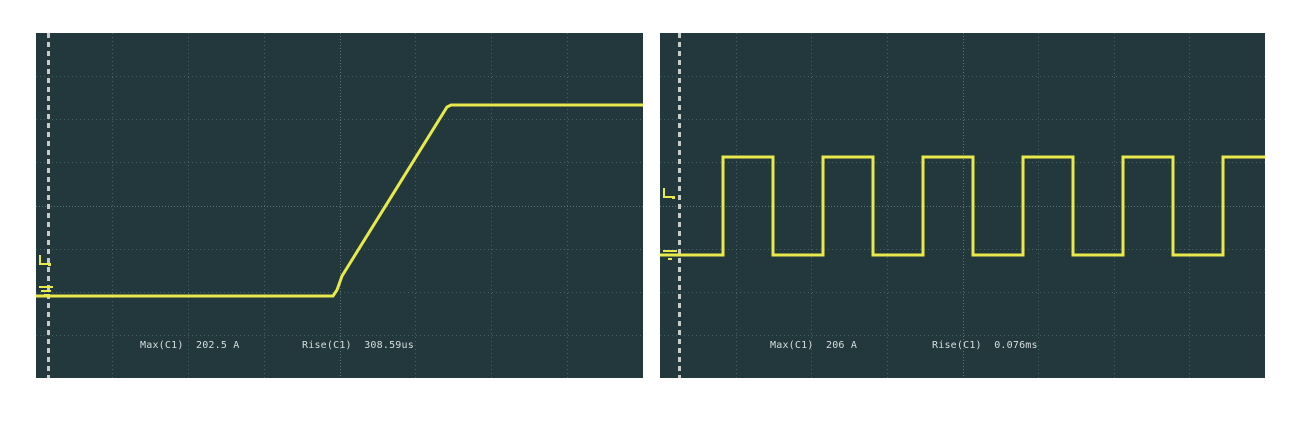  Describe the element at coordinates (814, 345) in the screenshot. I see `measurement-max-right: Max(C1) 206 A` at that location.